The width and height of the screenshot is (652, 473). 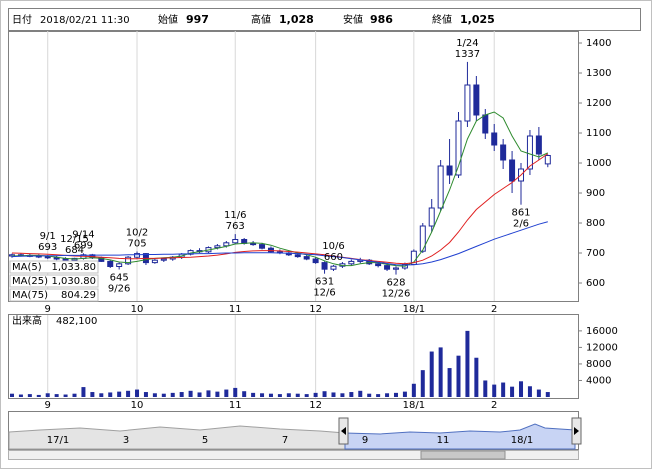 I want to click on annotation-date: 9/1, so click(x=48, y=236).